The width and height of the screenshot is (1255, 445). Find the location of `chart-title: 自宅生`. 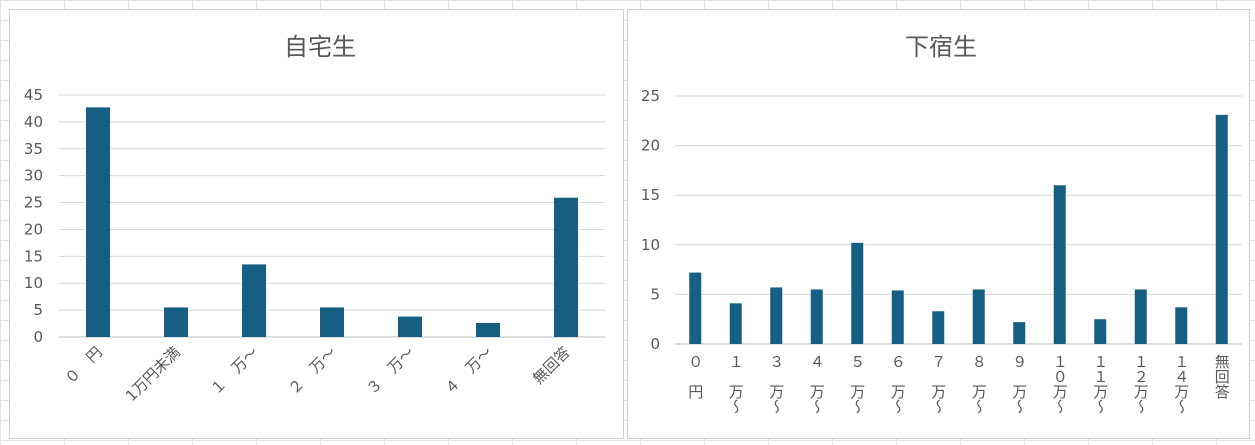

chart-title: 自宅生 is located at coordinates (320, 47).